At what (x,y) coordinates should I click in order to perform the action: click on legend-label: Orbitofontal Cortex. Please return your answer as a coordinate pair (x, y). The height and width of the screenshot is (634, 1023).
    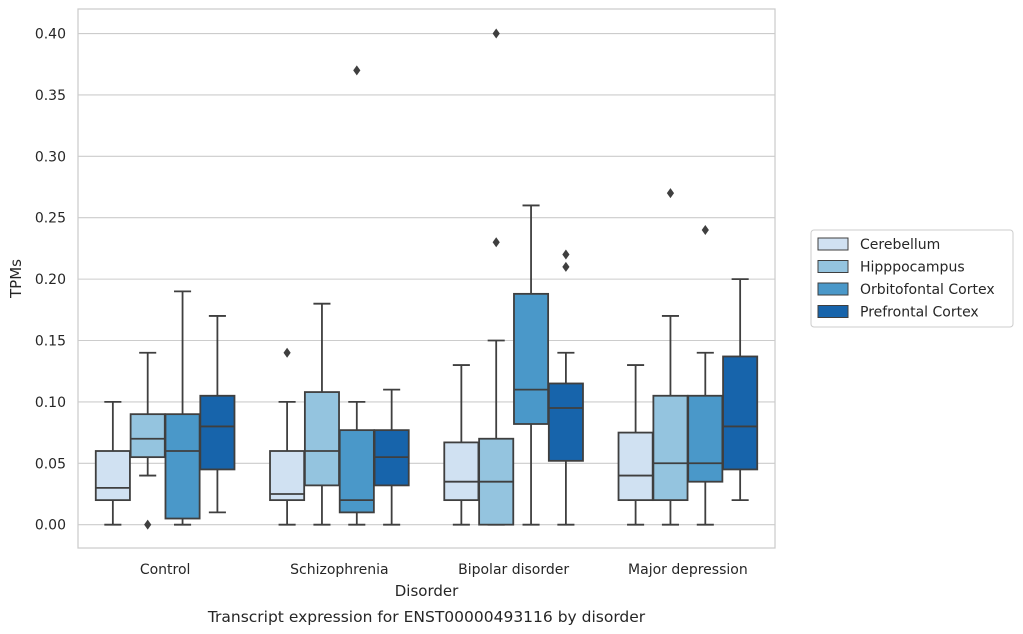
    Looking at the image, I should click on (927, 290).